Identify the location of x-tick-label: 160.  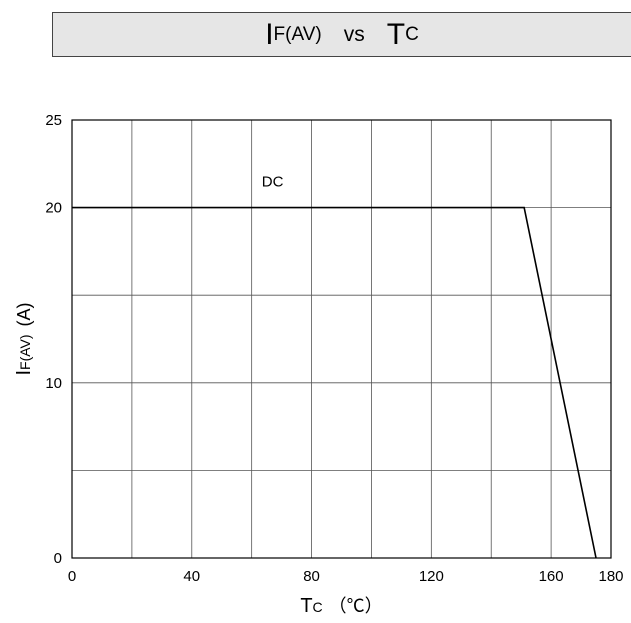
(551, 576).